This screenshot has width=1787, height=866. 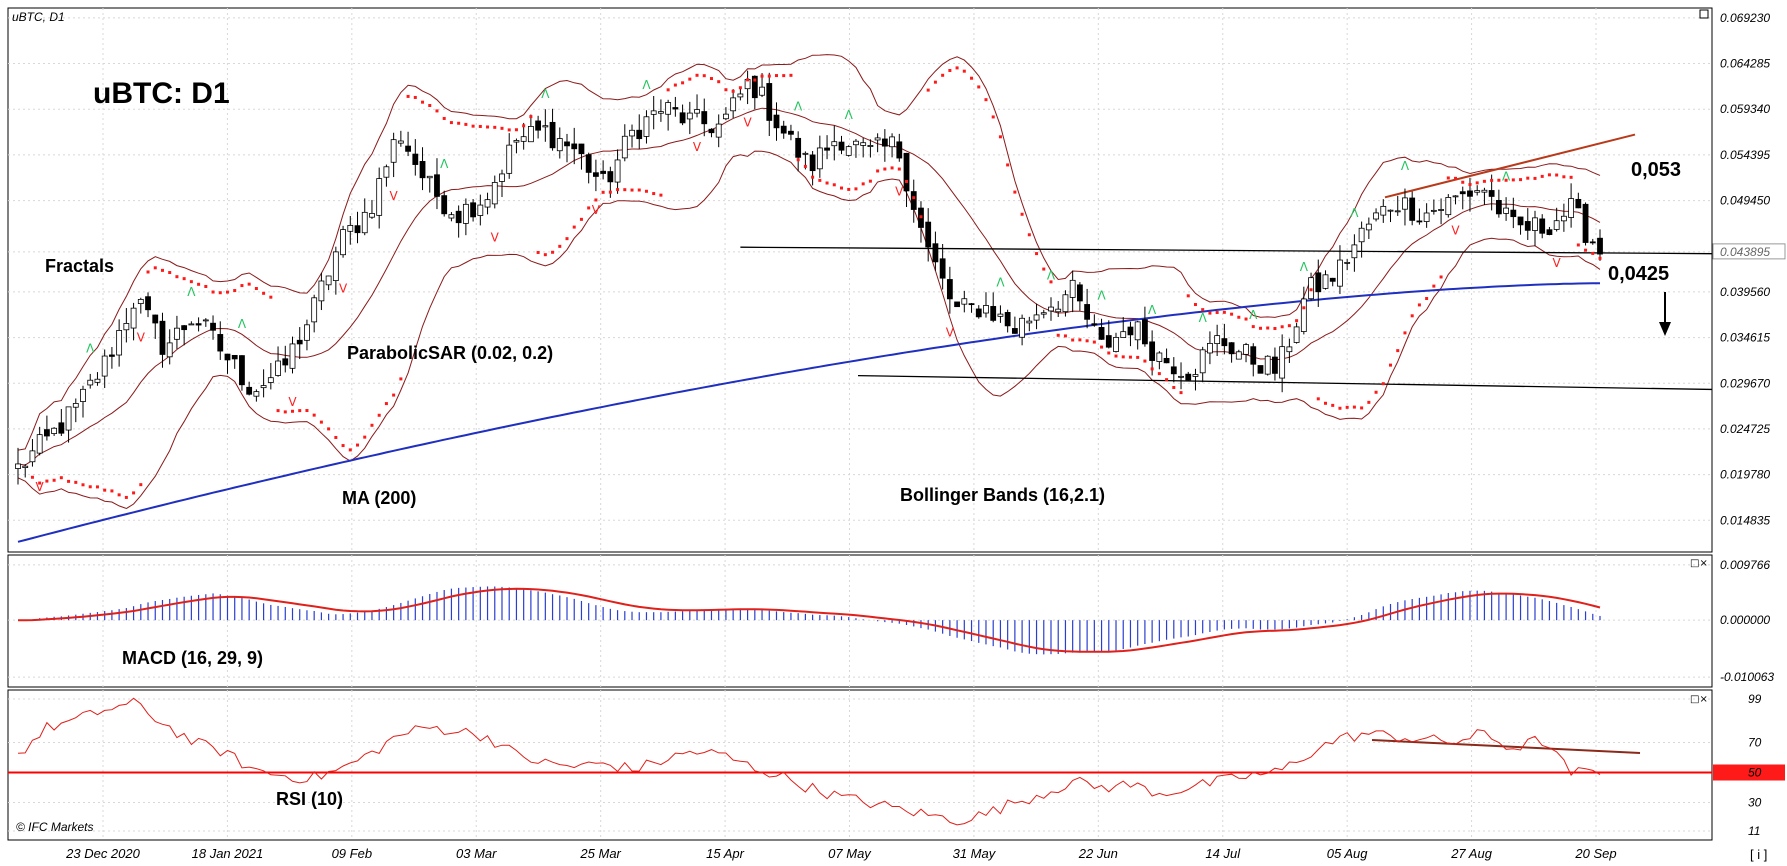 I want to click on rsi-line, so click(x=809, y=761).